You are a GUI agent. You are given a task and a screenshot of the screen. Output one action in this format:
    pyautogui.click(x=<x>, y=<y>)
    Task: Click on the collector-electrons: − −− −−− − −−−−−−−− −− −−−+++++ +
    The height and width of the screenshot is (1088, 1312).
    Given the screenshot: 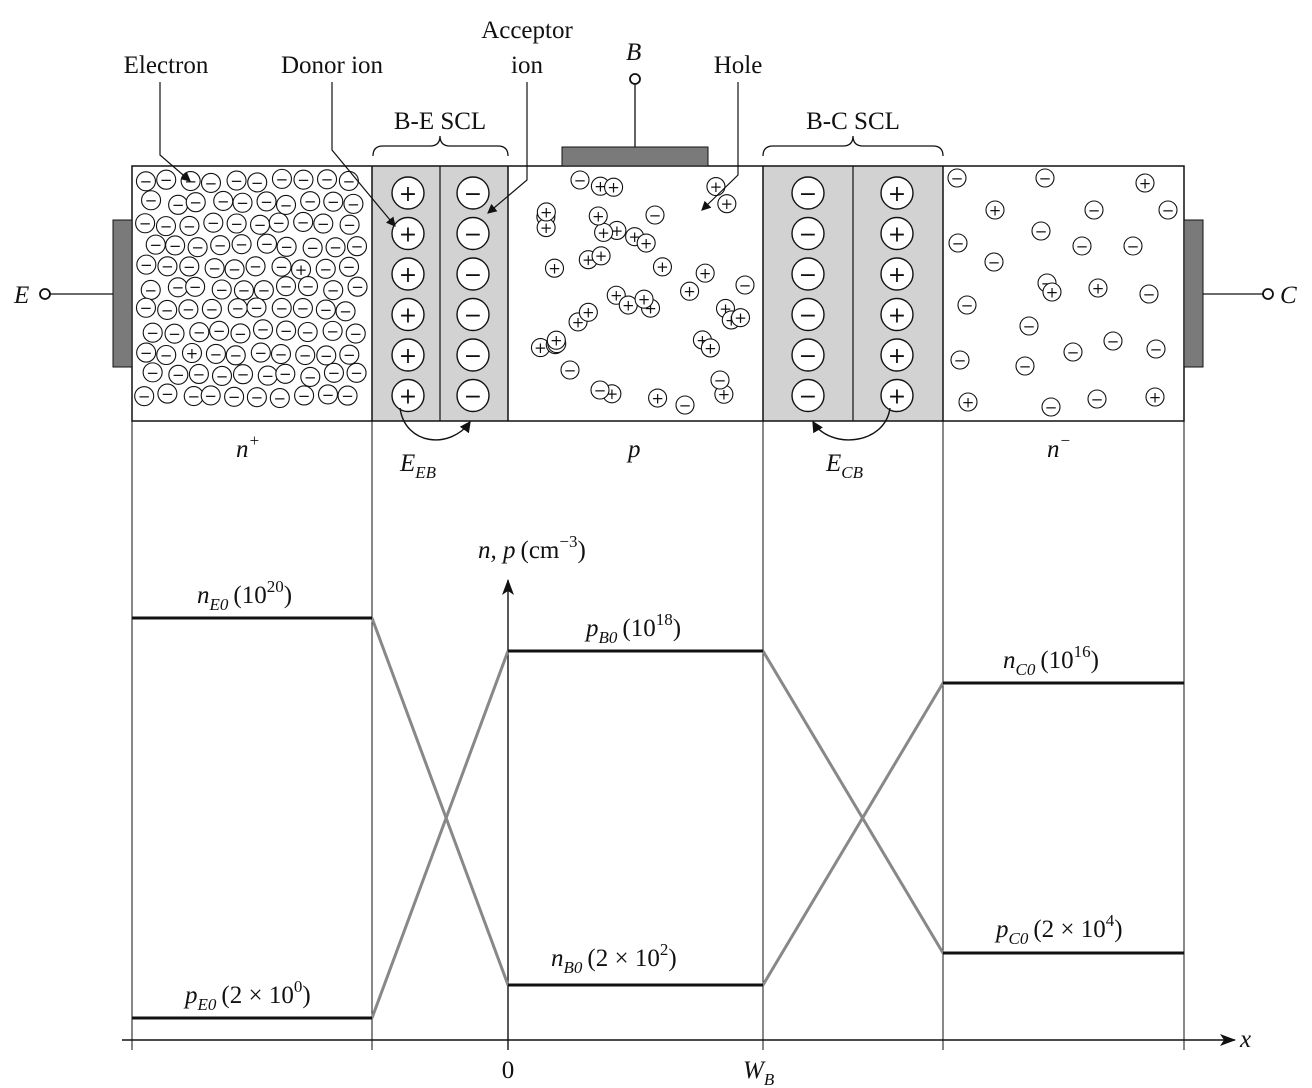 What is the action you would take?
    pyautogui.click(x=1062, y=292)
    